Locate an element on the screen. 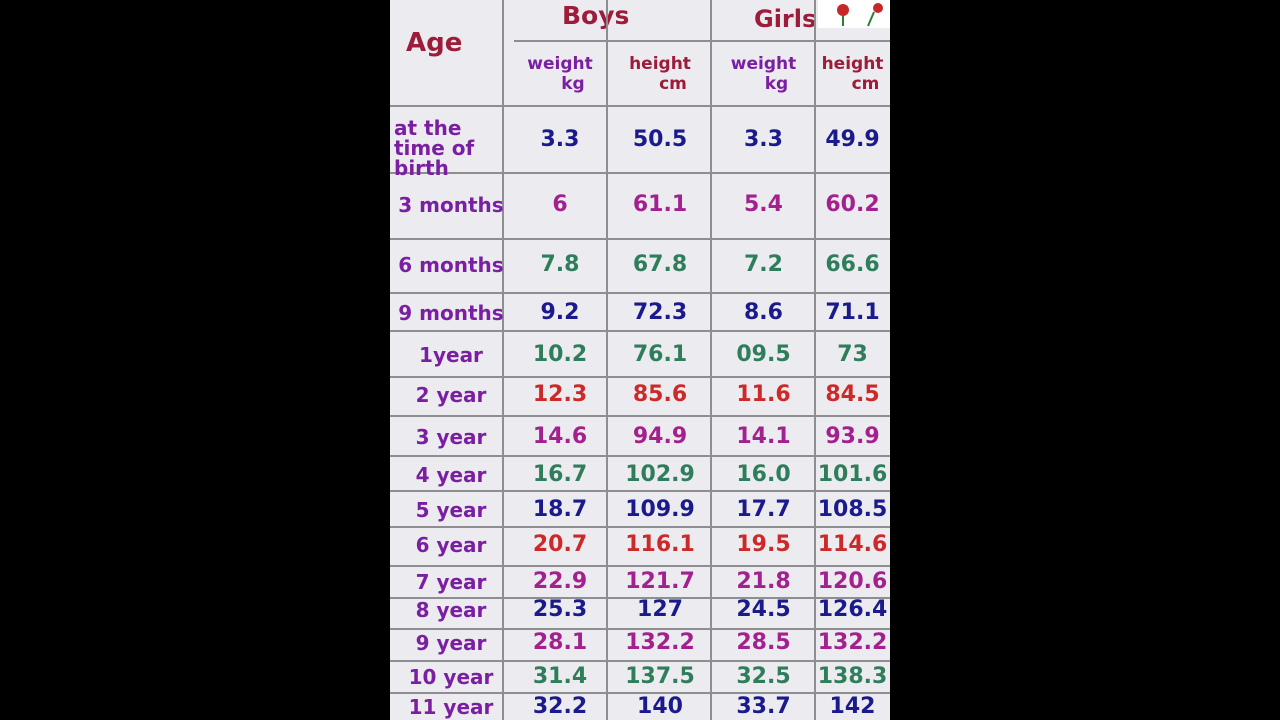 The image size is (1280, 720). cell-value: 138.3 is located at coordinates (852, 676).